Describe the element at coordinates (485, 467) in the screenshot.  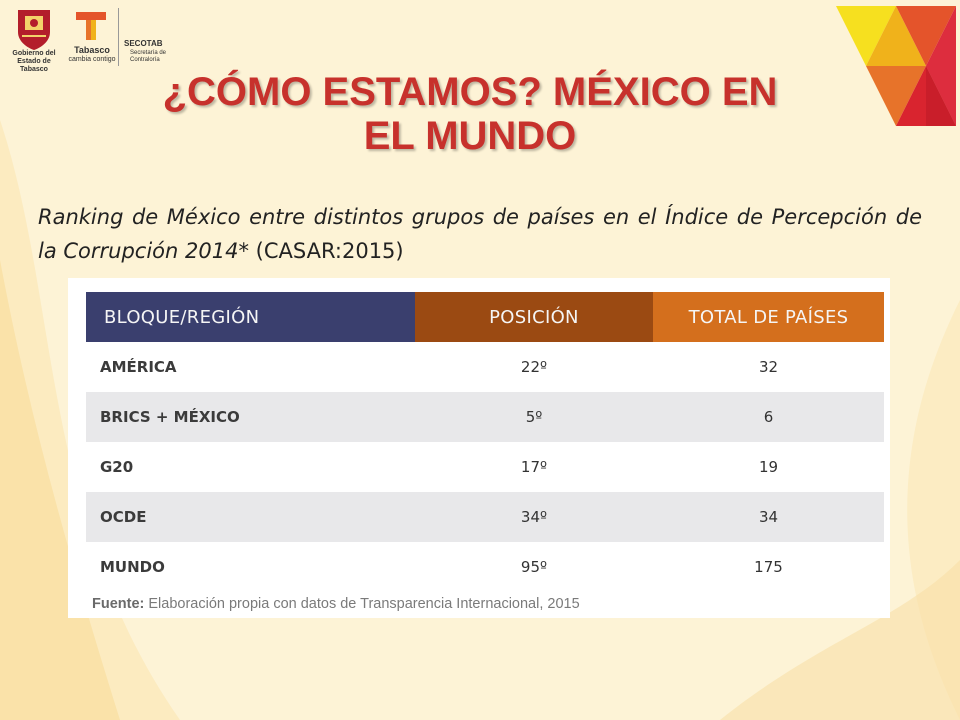
I see `table-row: G20 17º 19` at that location.